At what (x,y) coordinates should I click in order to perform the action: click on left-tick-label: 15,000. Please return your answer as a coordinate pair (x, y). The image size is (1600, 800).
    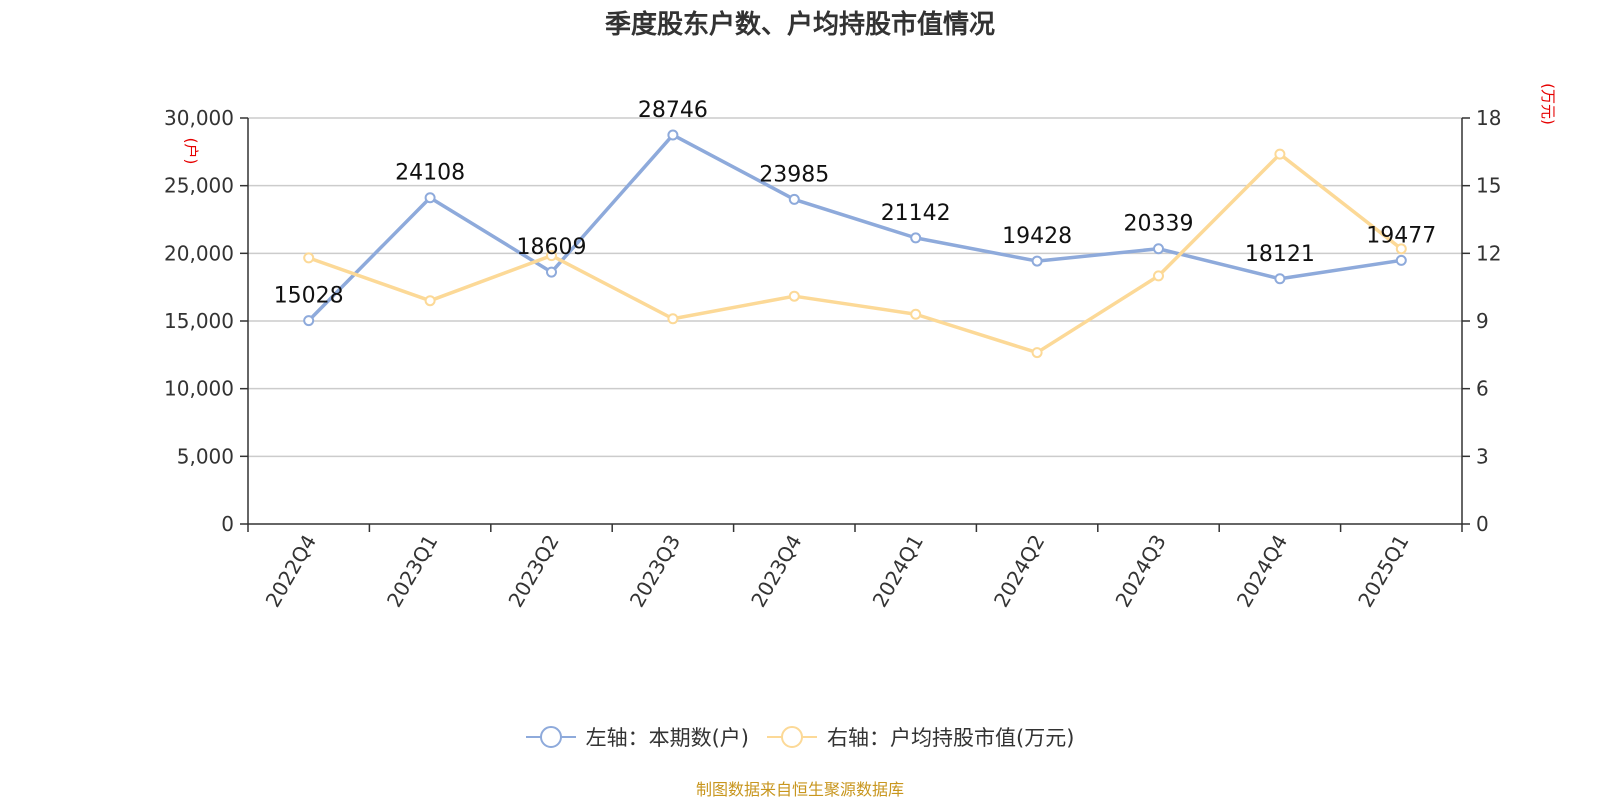
    Looking at the image, I should click on (199, 321).